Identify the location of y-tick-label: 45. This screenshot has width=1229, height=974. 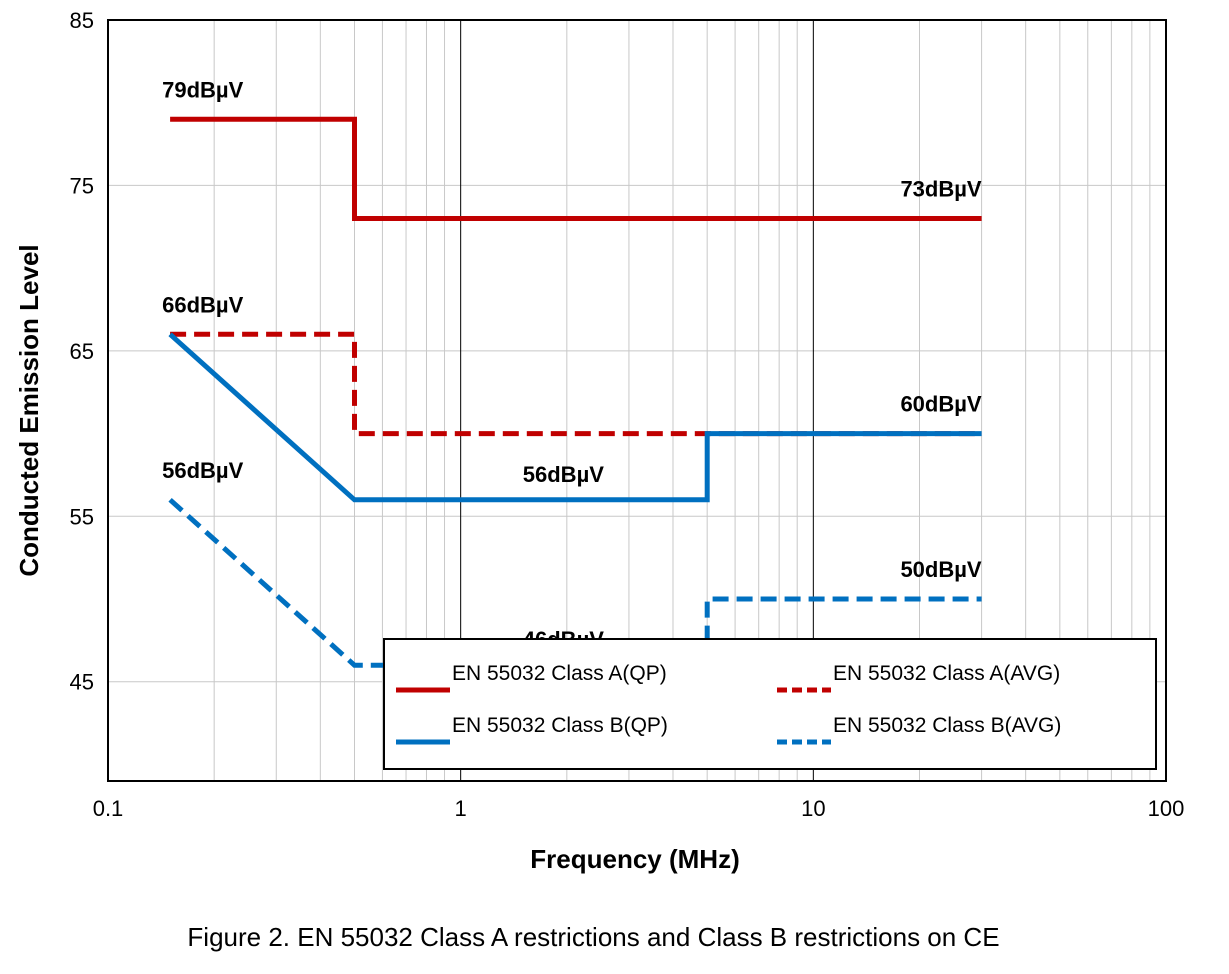
(82, 682).